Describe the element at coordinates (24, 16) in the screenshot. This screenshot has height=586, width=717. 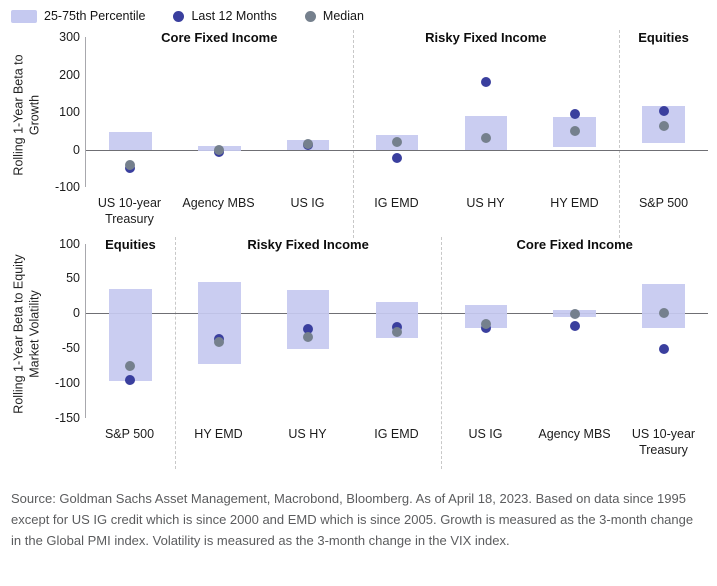
I see `percentile-swatch-icon` at that location.